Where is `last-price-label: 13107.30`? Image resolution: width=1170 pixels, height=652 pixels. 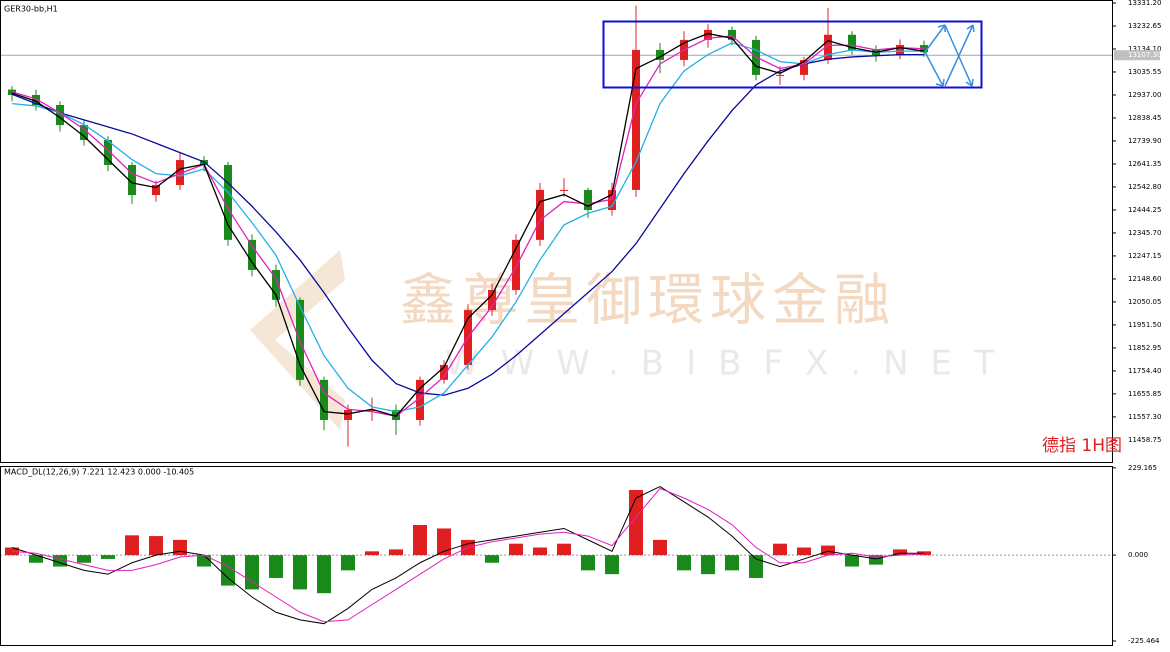
last-price-label: 13107.30 is located at coordinates (1144, 55).